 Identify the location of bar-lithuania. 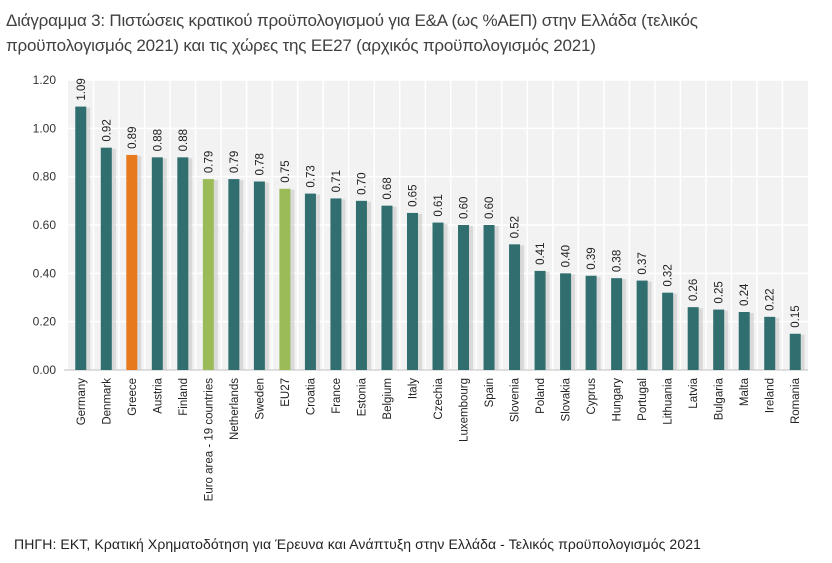
(668, 331).